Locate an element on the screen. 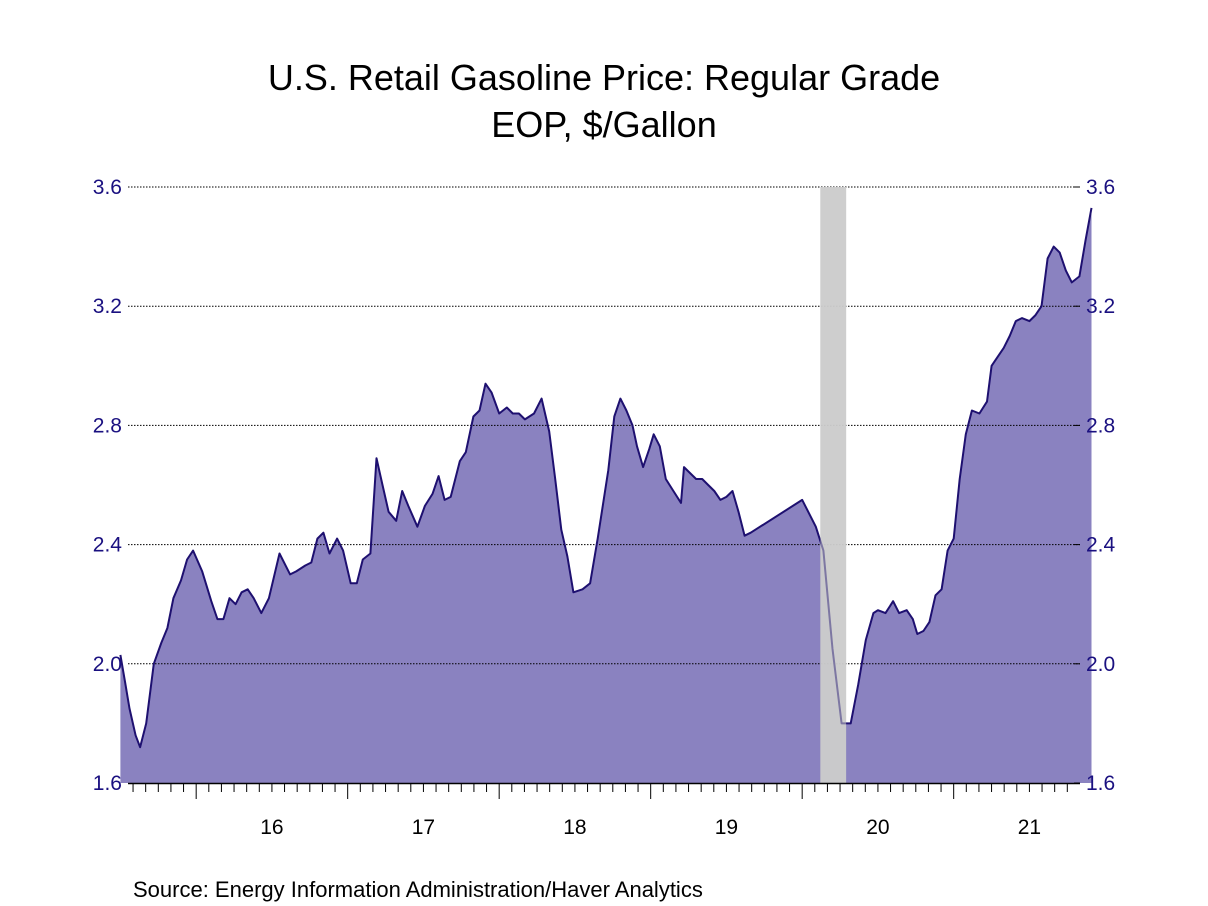 Image resolution: width=1208 pixels, height=906 pixels. y-tick-label-left-5: 3.6 is located at coordinates (107, 187).